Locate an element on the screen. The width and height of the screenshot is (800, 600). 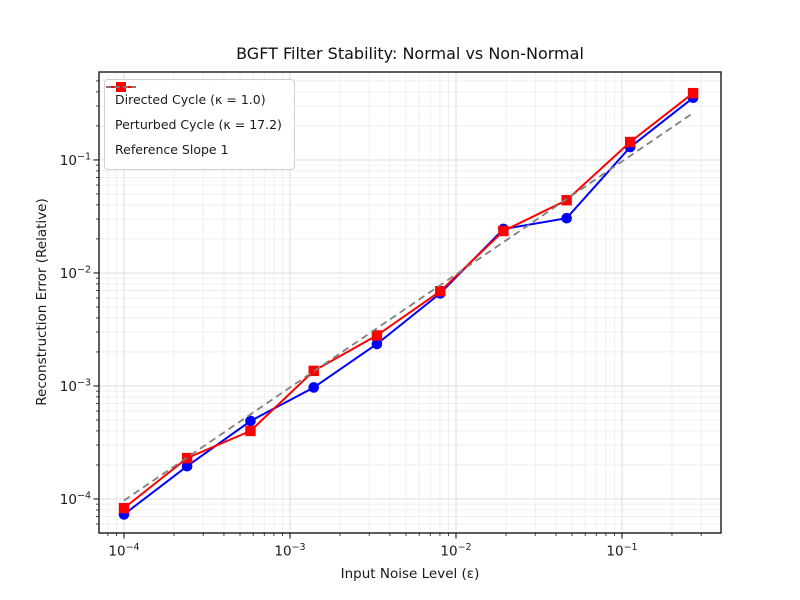
legend-label: Reference Slope 1 is located at coordinates (172, 149).